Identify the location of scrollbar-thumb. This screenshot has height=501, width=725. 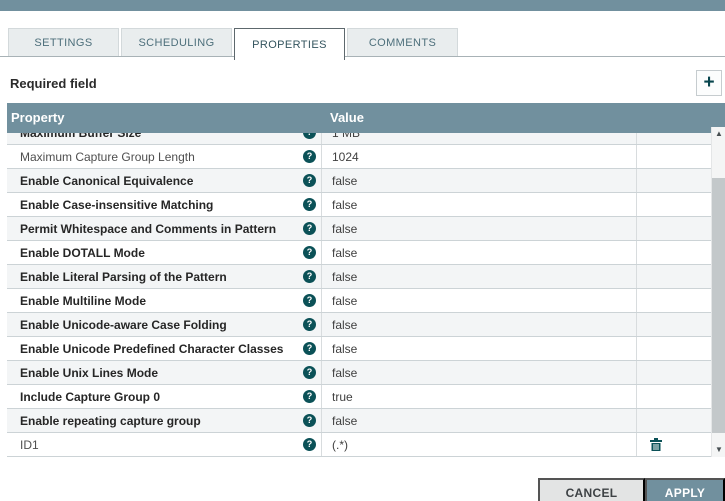
(718, 305).